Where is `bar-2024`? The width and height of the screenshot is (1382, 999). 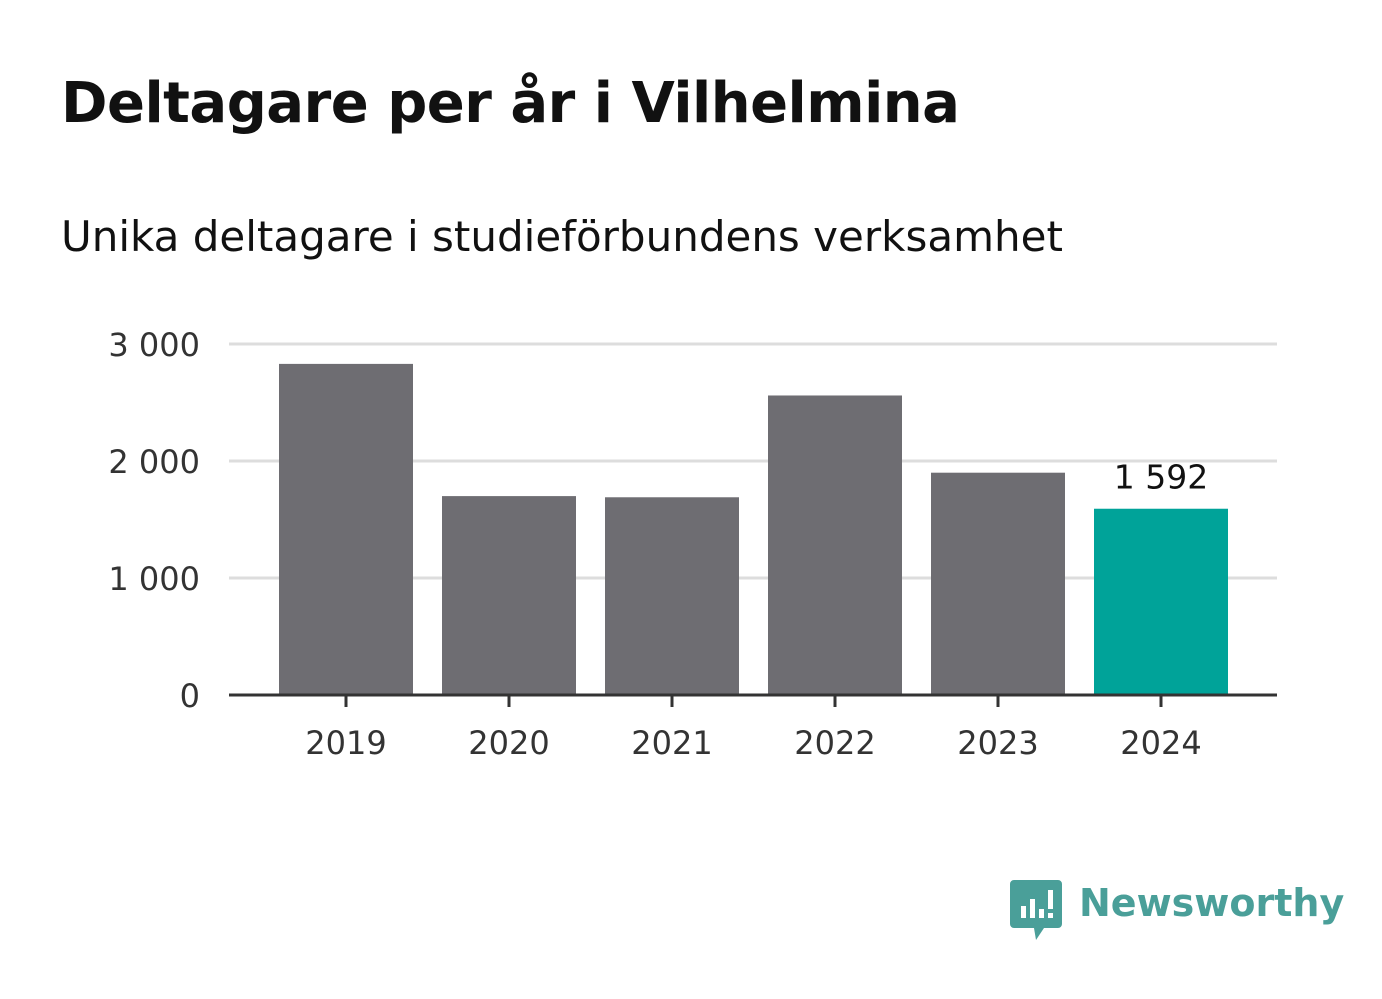 bar-2024 is located at coordinates (1161, 601).